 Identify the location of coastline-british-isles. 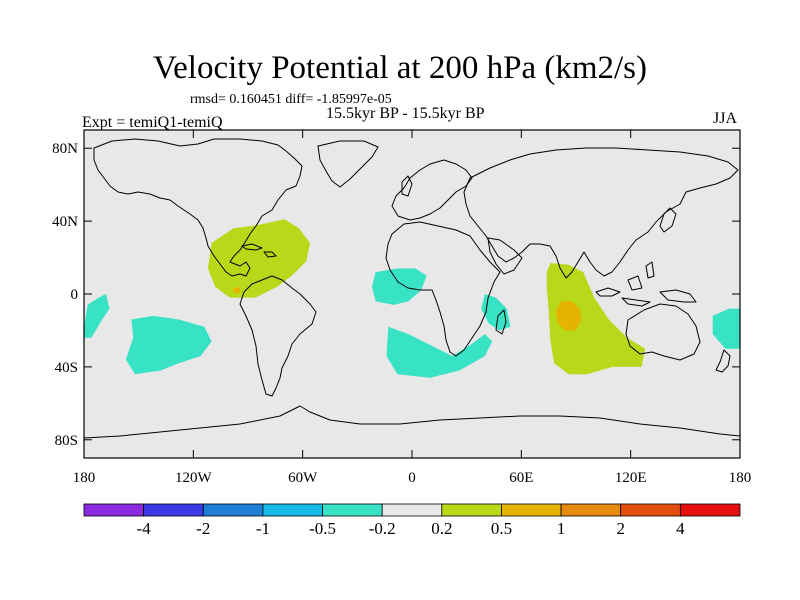
(407, 186).